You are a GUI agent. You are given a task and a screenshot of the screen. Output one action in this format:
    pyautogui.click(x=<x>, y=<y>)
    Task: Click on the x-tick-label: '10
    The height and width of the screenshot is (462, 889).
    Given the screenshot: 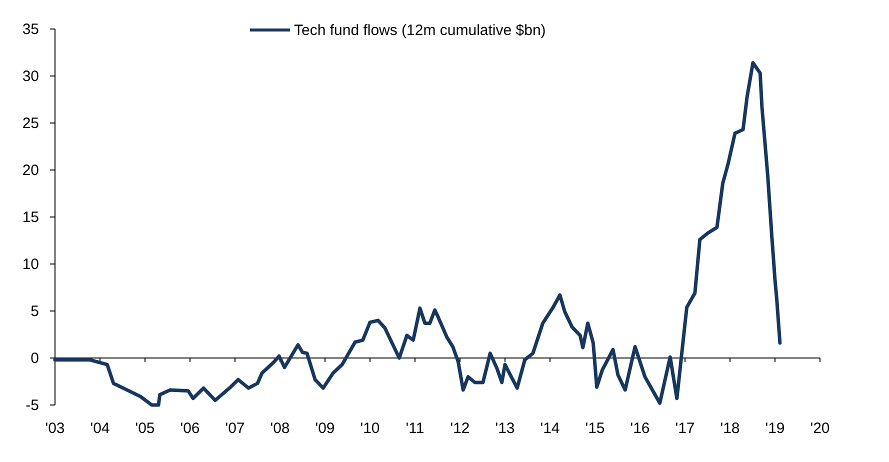 What is the action you would take?
    pyautogui.click(x=370, y=428)
    